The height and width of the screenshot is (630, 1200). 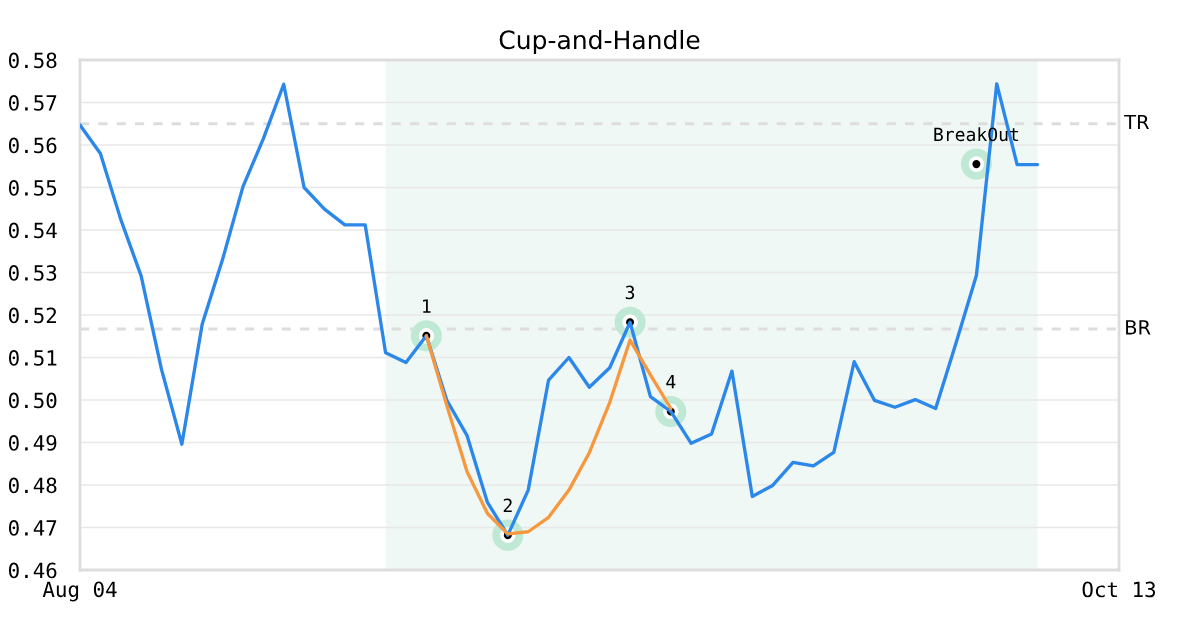 What do you see at coordinates (32, 443) in the screenshot?
I see `y-tick-label: 0.49` at bounding box center [32, 443].